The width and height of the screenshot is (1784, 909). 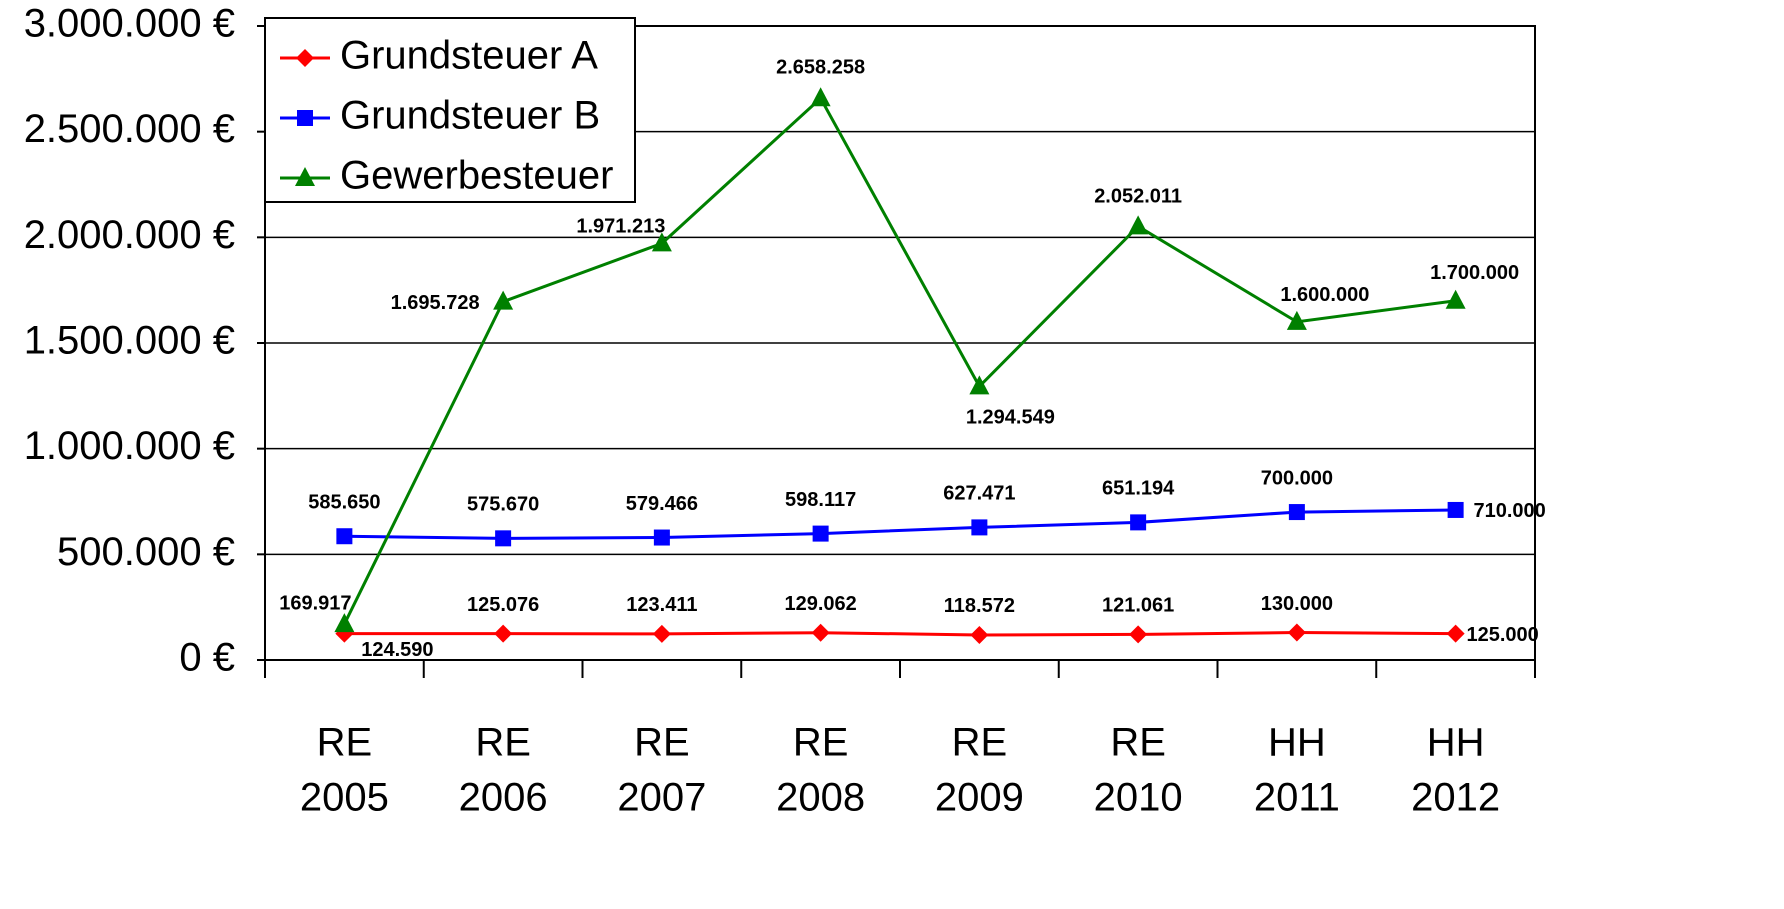 What do you see at coordinates (1010, 418) in the screenshot?
I see `value-label: 1.294.549` at bounding box center [1010, 418].